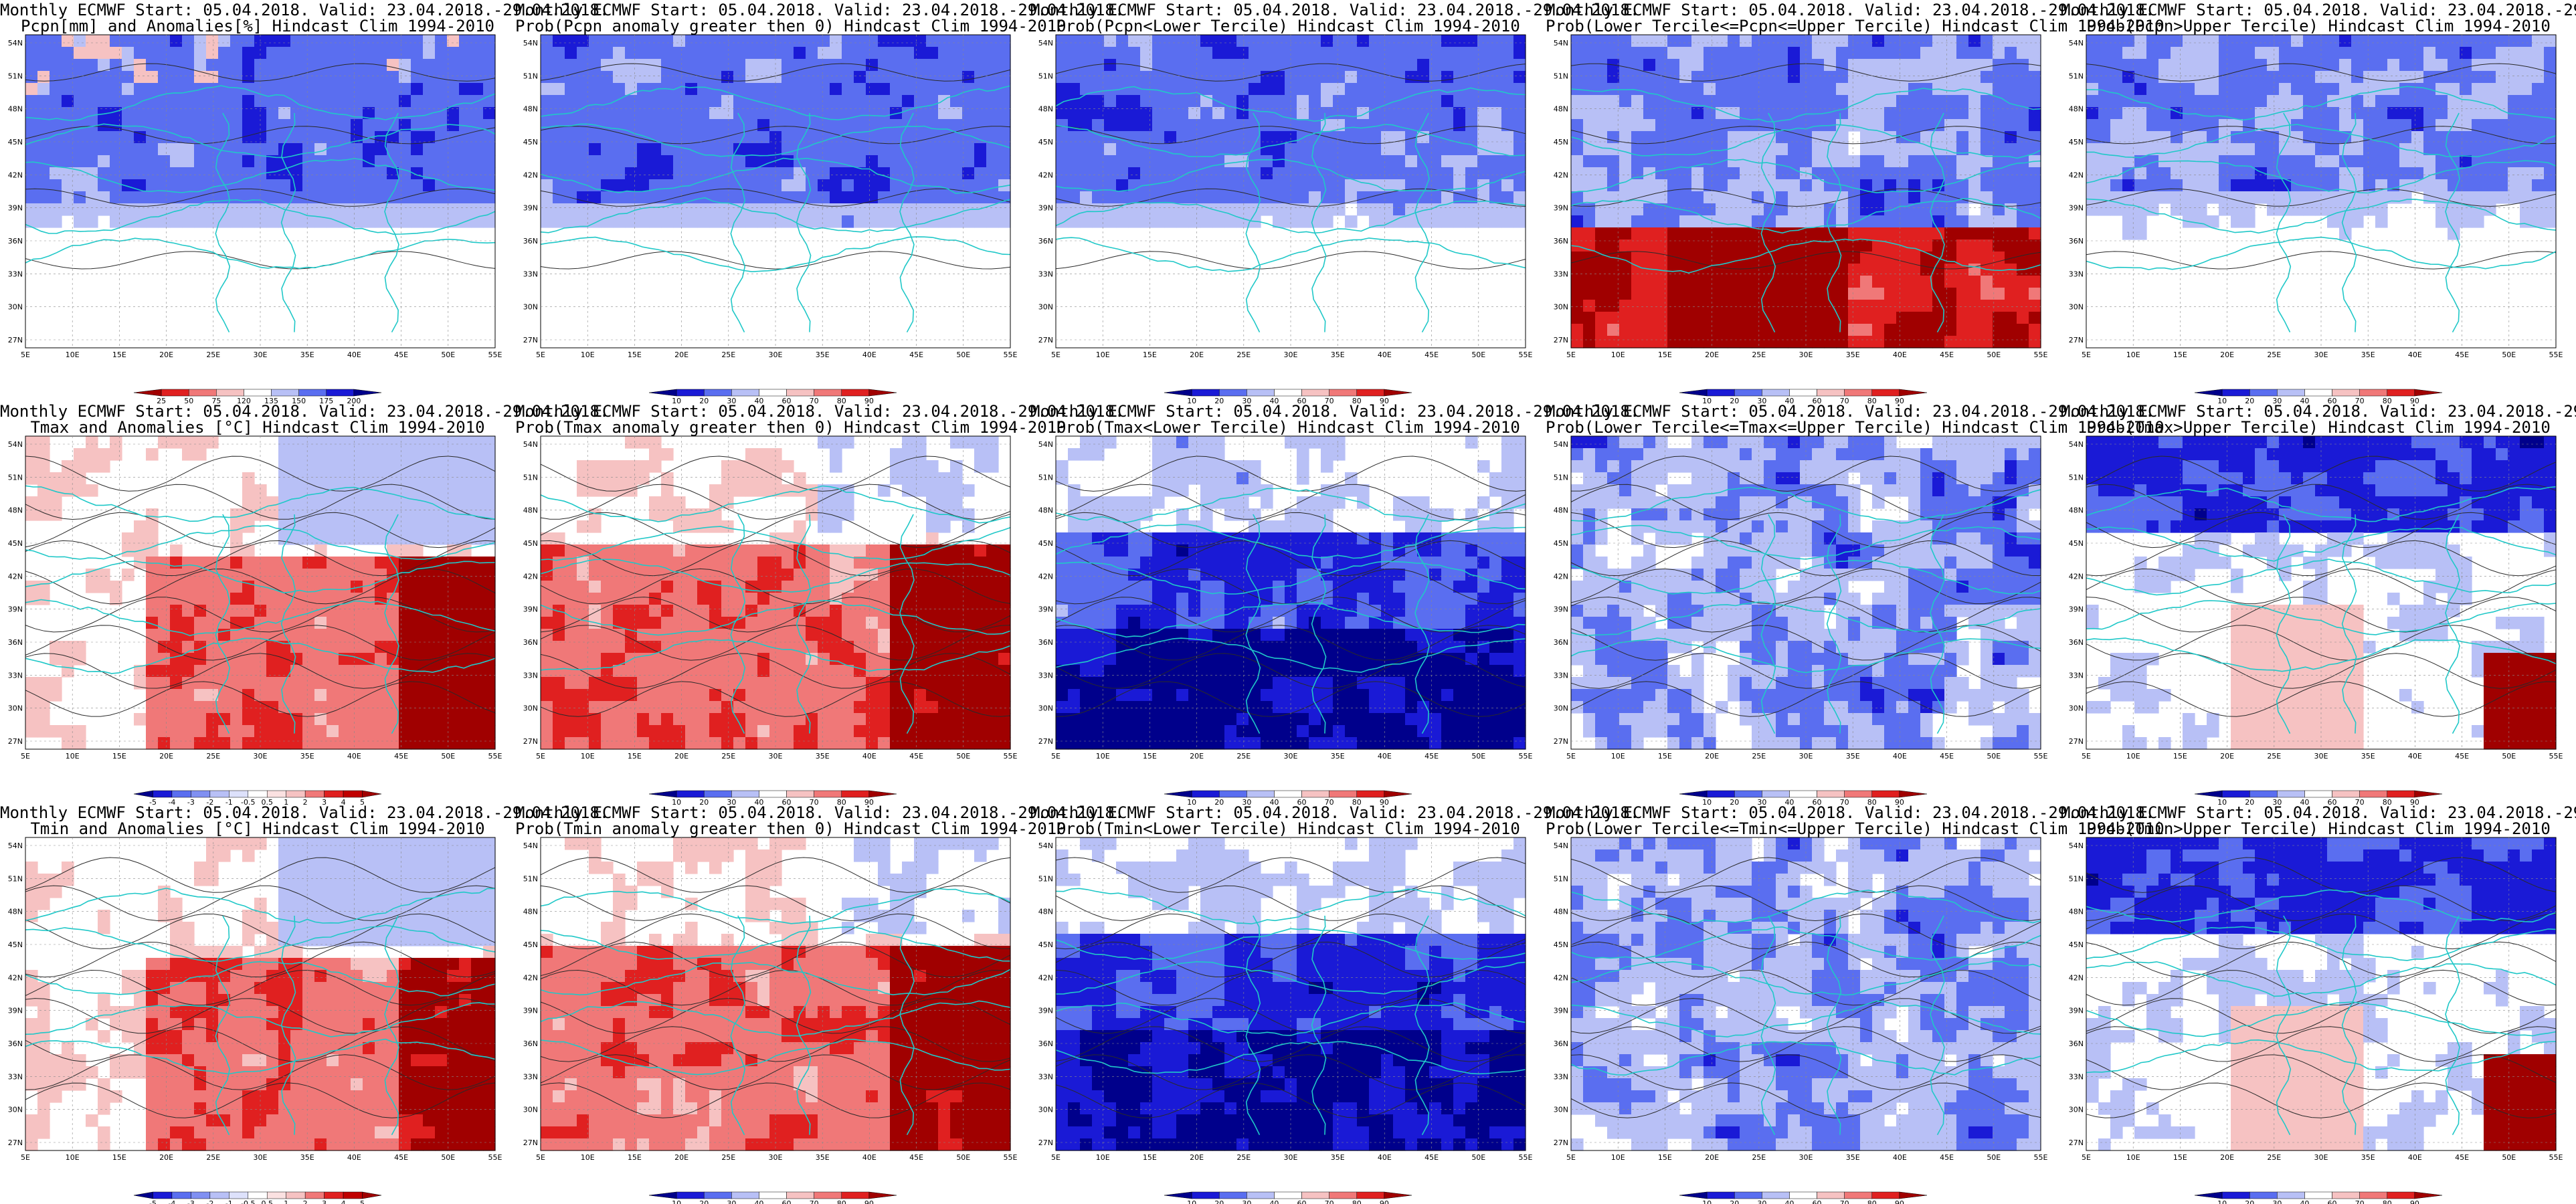 The image size is (2576, 1204). What do you see at coordinates (963, 354) in the screenshot?
I see `lon-tick-label: 50E` at bounding box center [963, 354].